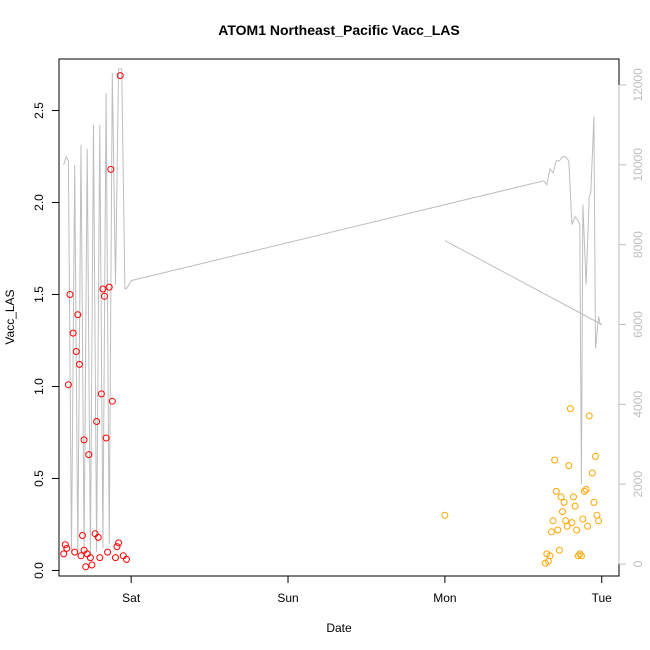 Image resolution: width=650 pixels, height=650 pixels. What do you see at coordinates (131, 598) in the screenshot?
I see `x-tick-label: Sat` at bounding box center [131, 598].